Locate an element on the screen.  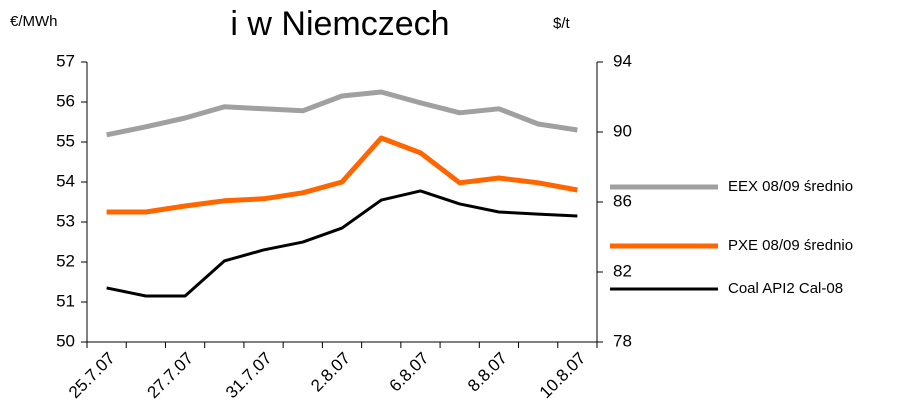
y2-axis-label: $/t is located at coordinates (562, 23).